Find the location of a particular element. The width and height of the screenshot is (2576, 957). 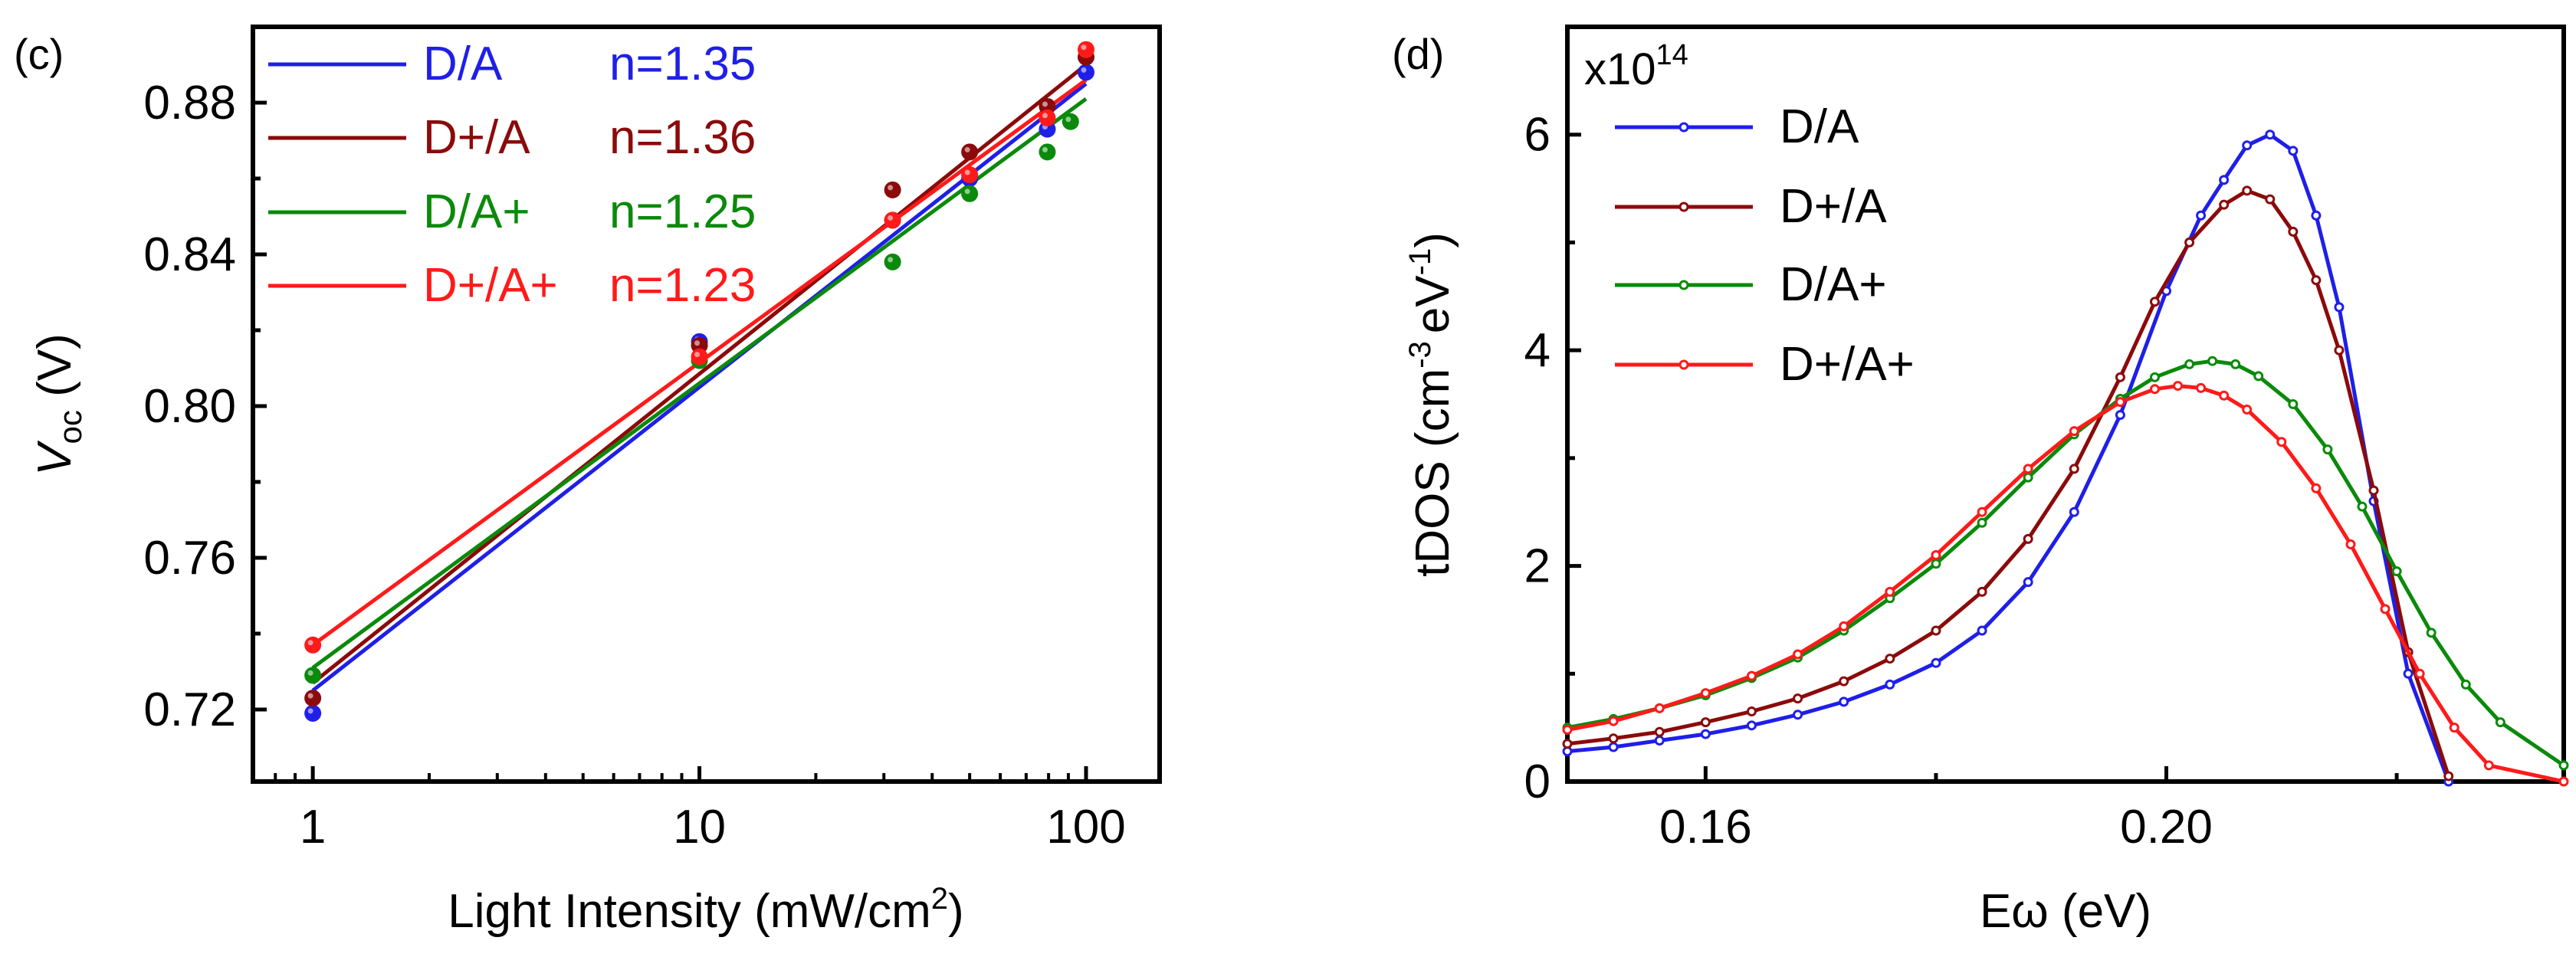

legend-c-n-da: n=1.35 is located at coordinates (682, 64).